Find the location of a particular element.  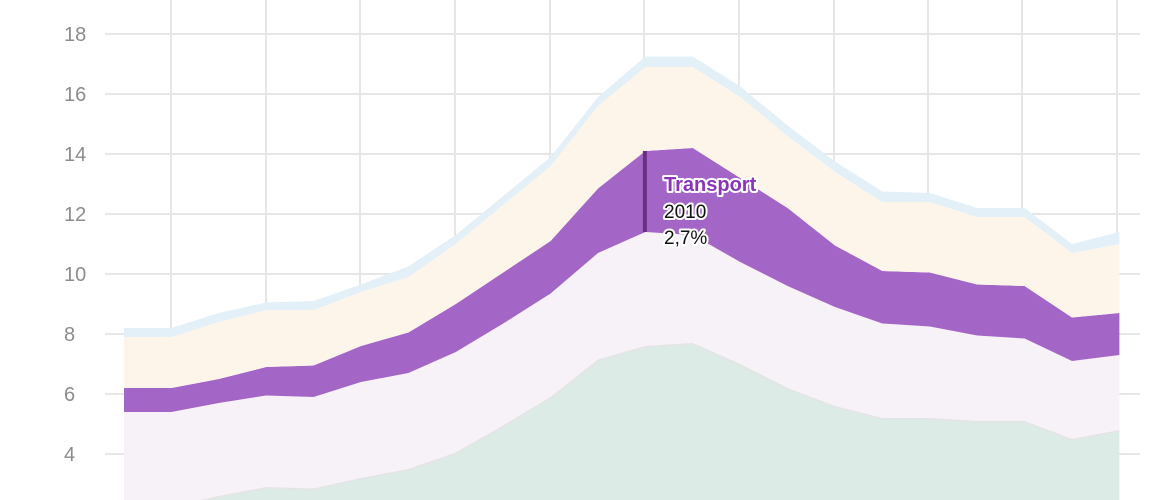

tooltip-value-label: 2,7% is located at coordinates (685, 238).